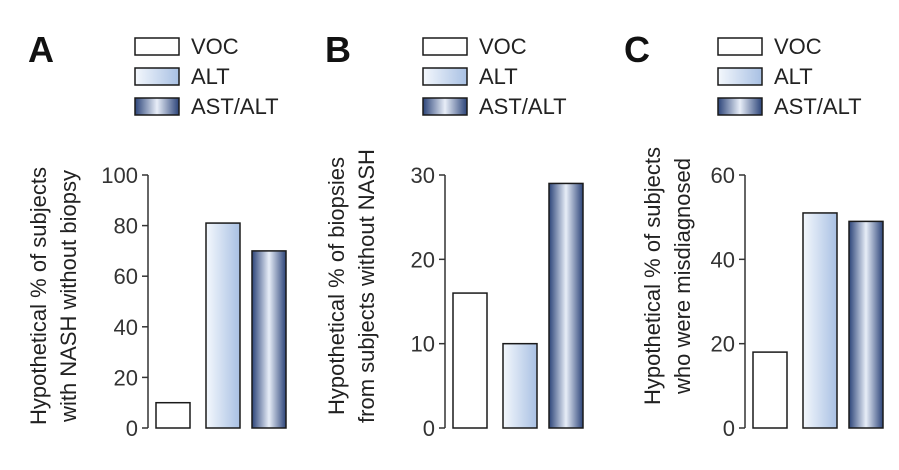 The width and height of the screenshot is (899, 470). What do you see at coordinates (366, 286) in the screenshot?
I see `y-axis-label: from subjects without NASH` at bounding box center [366, 286].